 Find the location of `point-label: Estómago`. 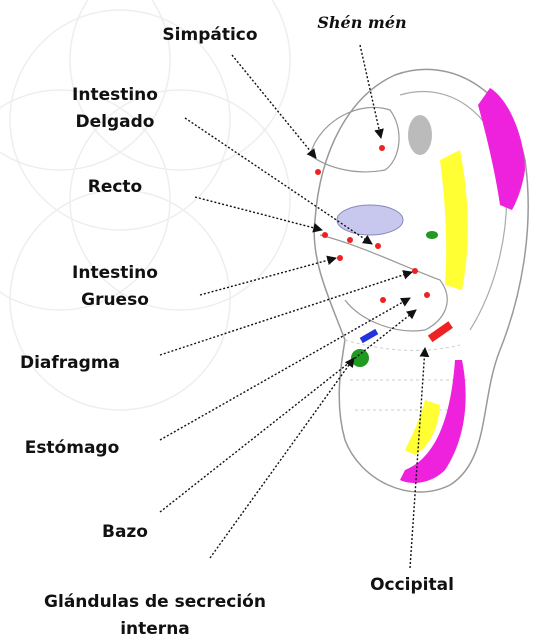

point-label: Estómago is located at coordinates (72, 448).